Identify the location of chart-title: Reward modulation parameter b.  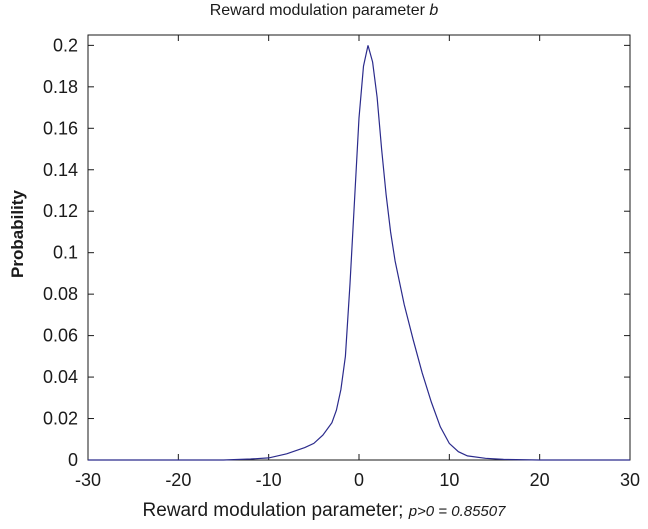
(324, 11).